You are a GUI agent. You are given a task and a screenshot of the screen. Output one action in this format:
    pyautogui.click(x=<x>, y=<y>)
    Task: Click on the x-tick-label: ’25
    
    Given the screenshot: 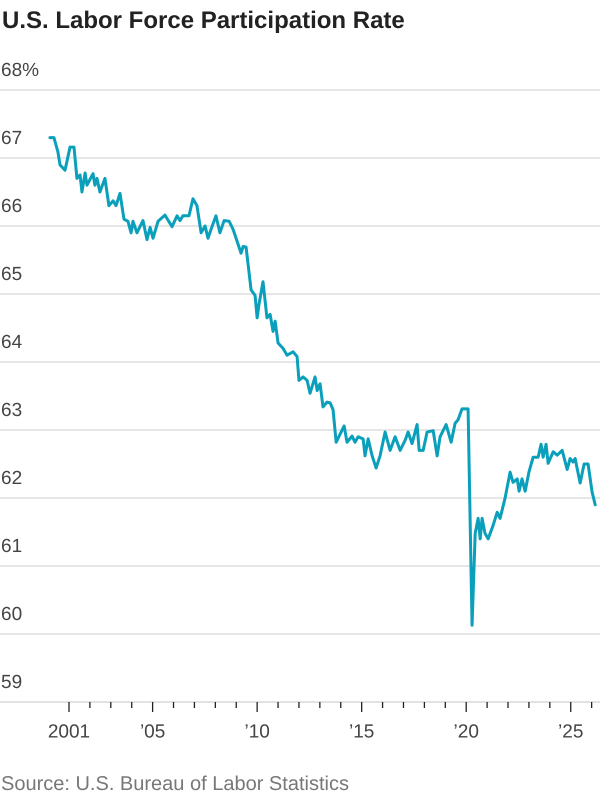 What is the action you would take?
    pyautogui.click(x=571, y=731)
    